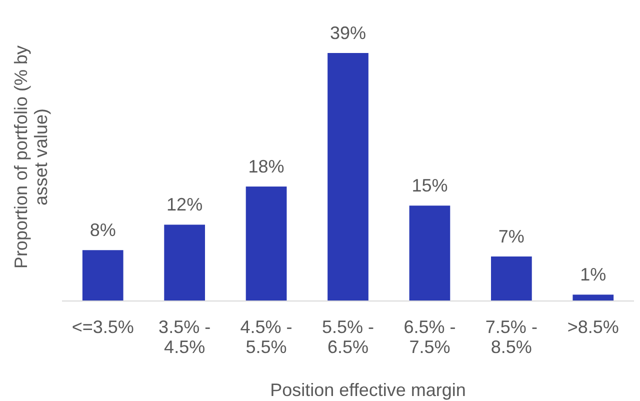  Describe the element at coordinates (593, 327) in the screenshot. I see `x-tick-label: >8.5%` at that location.